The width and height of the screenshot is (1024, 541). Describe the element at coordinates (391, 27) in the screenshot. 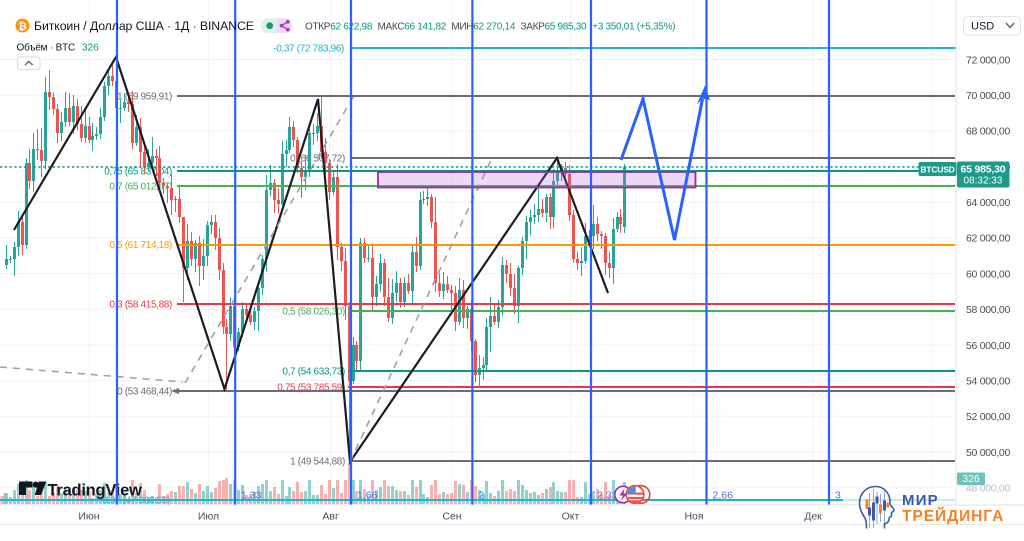

I see `svg-text: МАКС` at that location.